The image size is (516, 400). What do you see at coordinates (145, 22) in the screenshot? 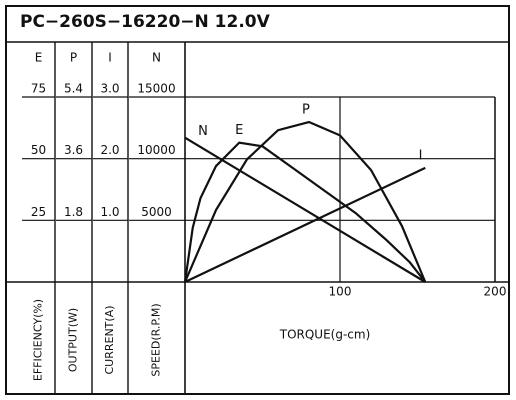
I see `chart-title: PC−260S−16220−N 12.0V` at bounding box center [145, 22].